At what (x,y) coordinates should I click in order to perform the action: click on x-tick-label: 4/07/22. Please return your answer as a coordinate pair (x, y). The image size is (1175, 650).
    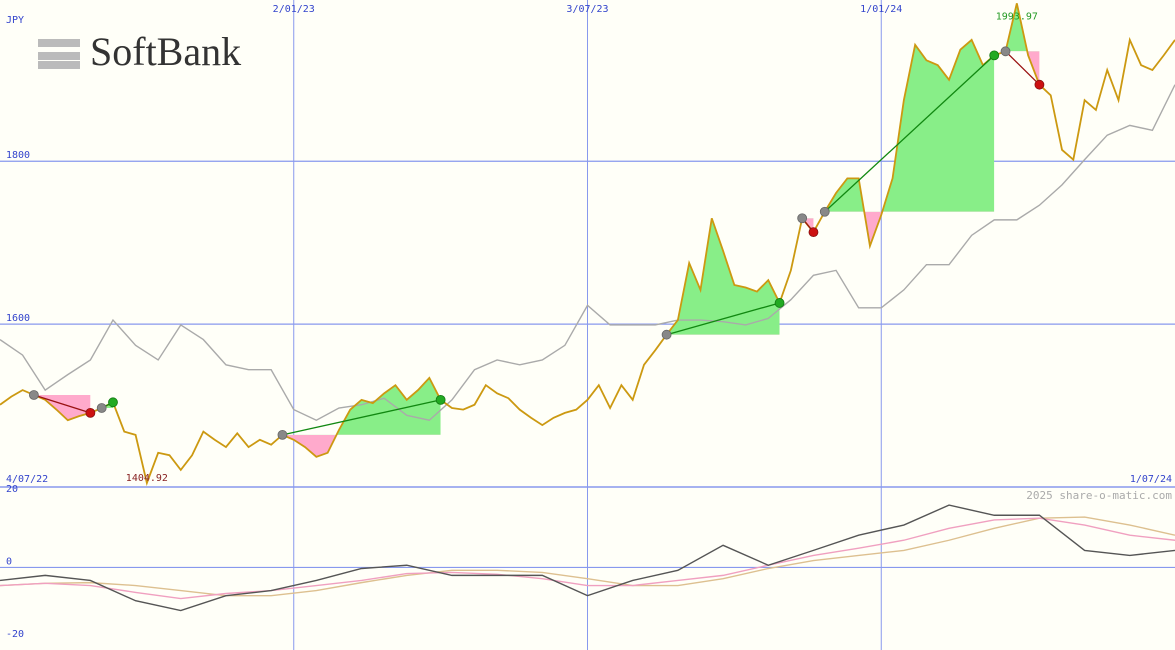
    Looking at the image, I should click on (27, 479).